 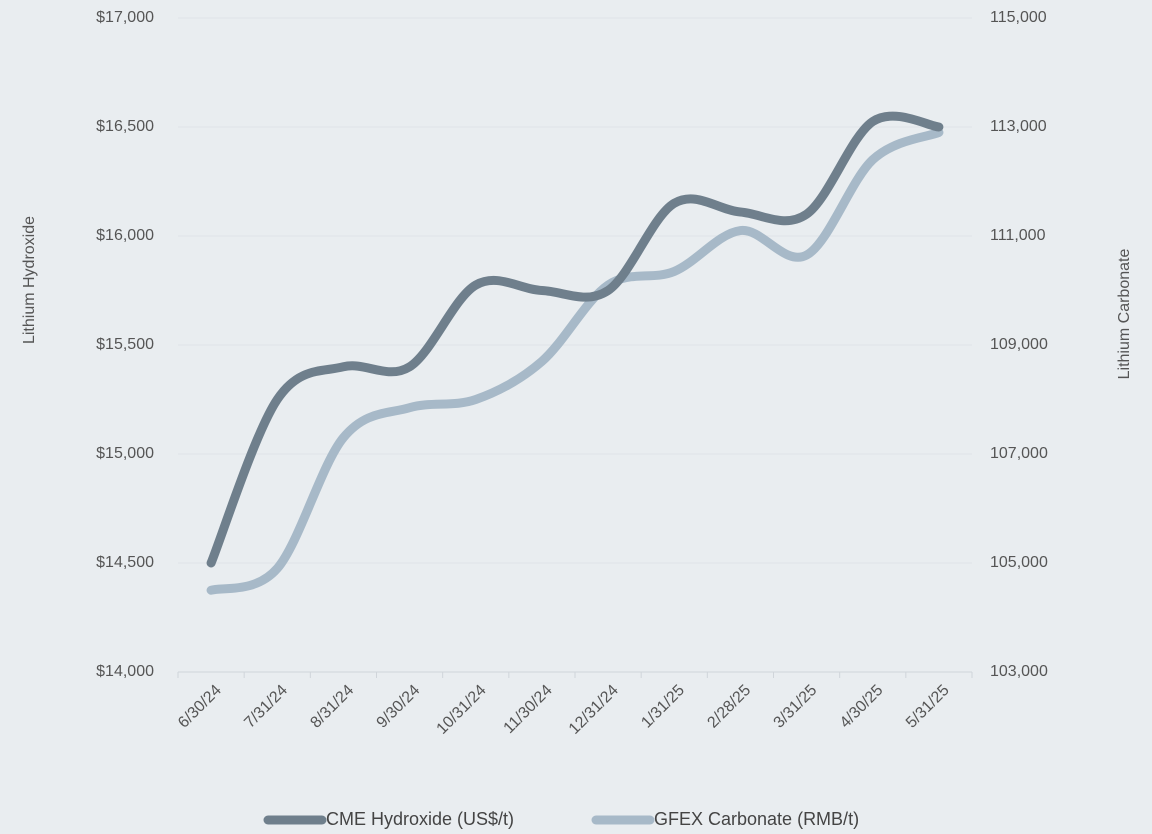 What do you see at coordinates (125, 17) in the screenshot?
I see `y-tick-label: $17,000` at bounding box center [125, 17].